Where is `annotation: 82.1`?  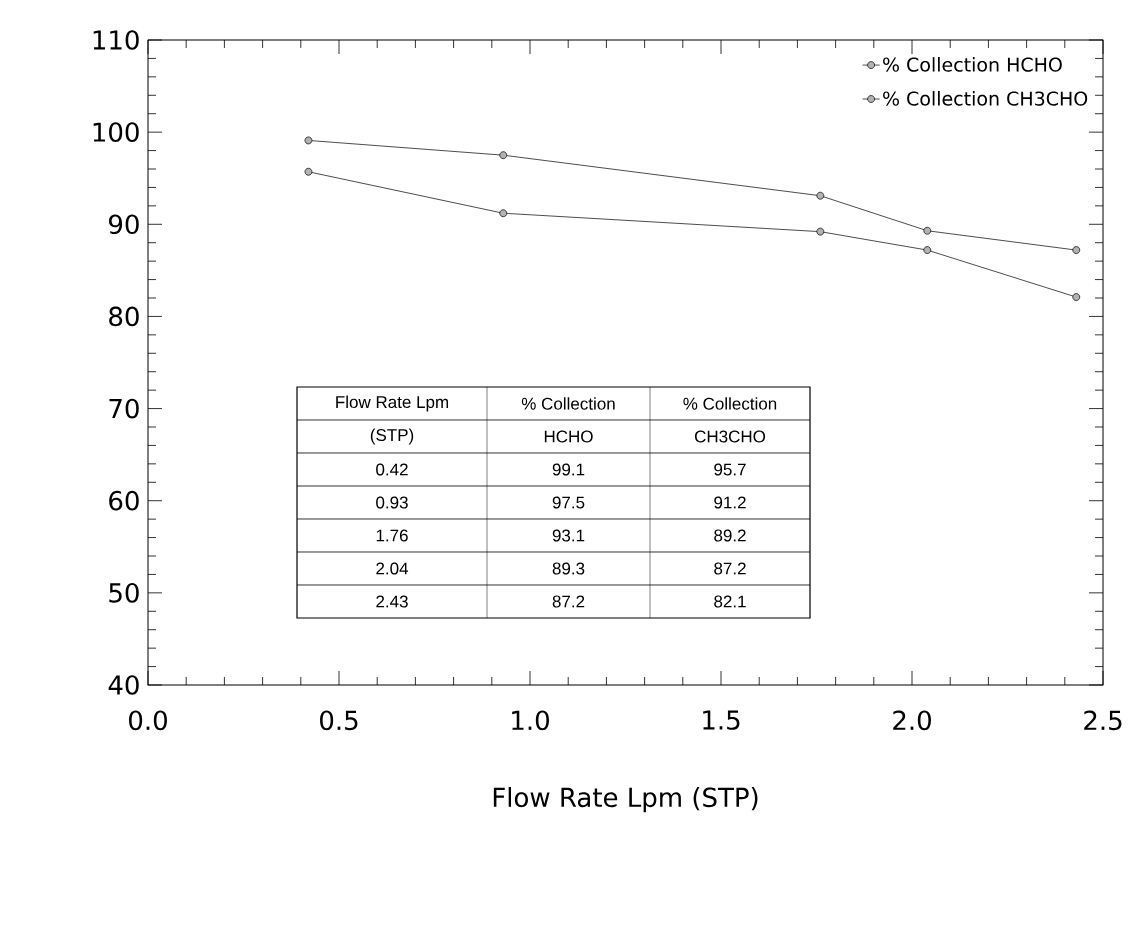 annotation: 82.1 is located at coordinates (730, 601).